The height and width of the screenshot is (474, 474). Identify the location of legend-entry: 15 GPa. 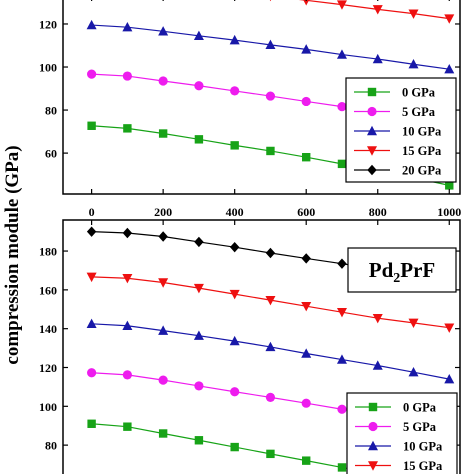
(398, 151).